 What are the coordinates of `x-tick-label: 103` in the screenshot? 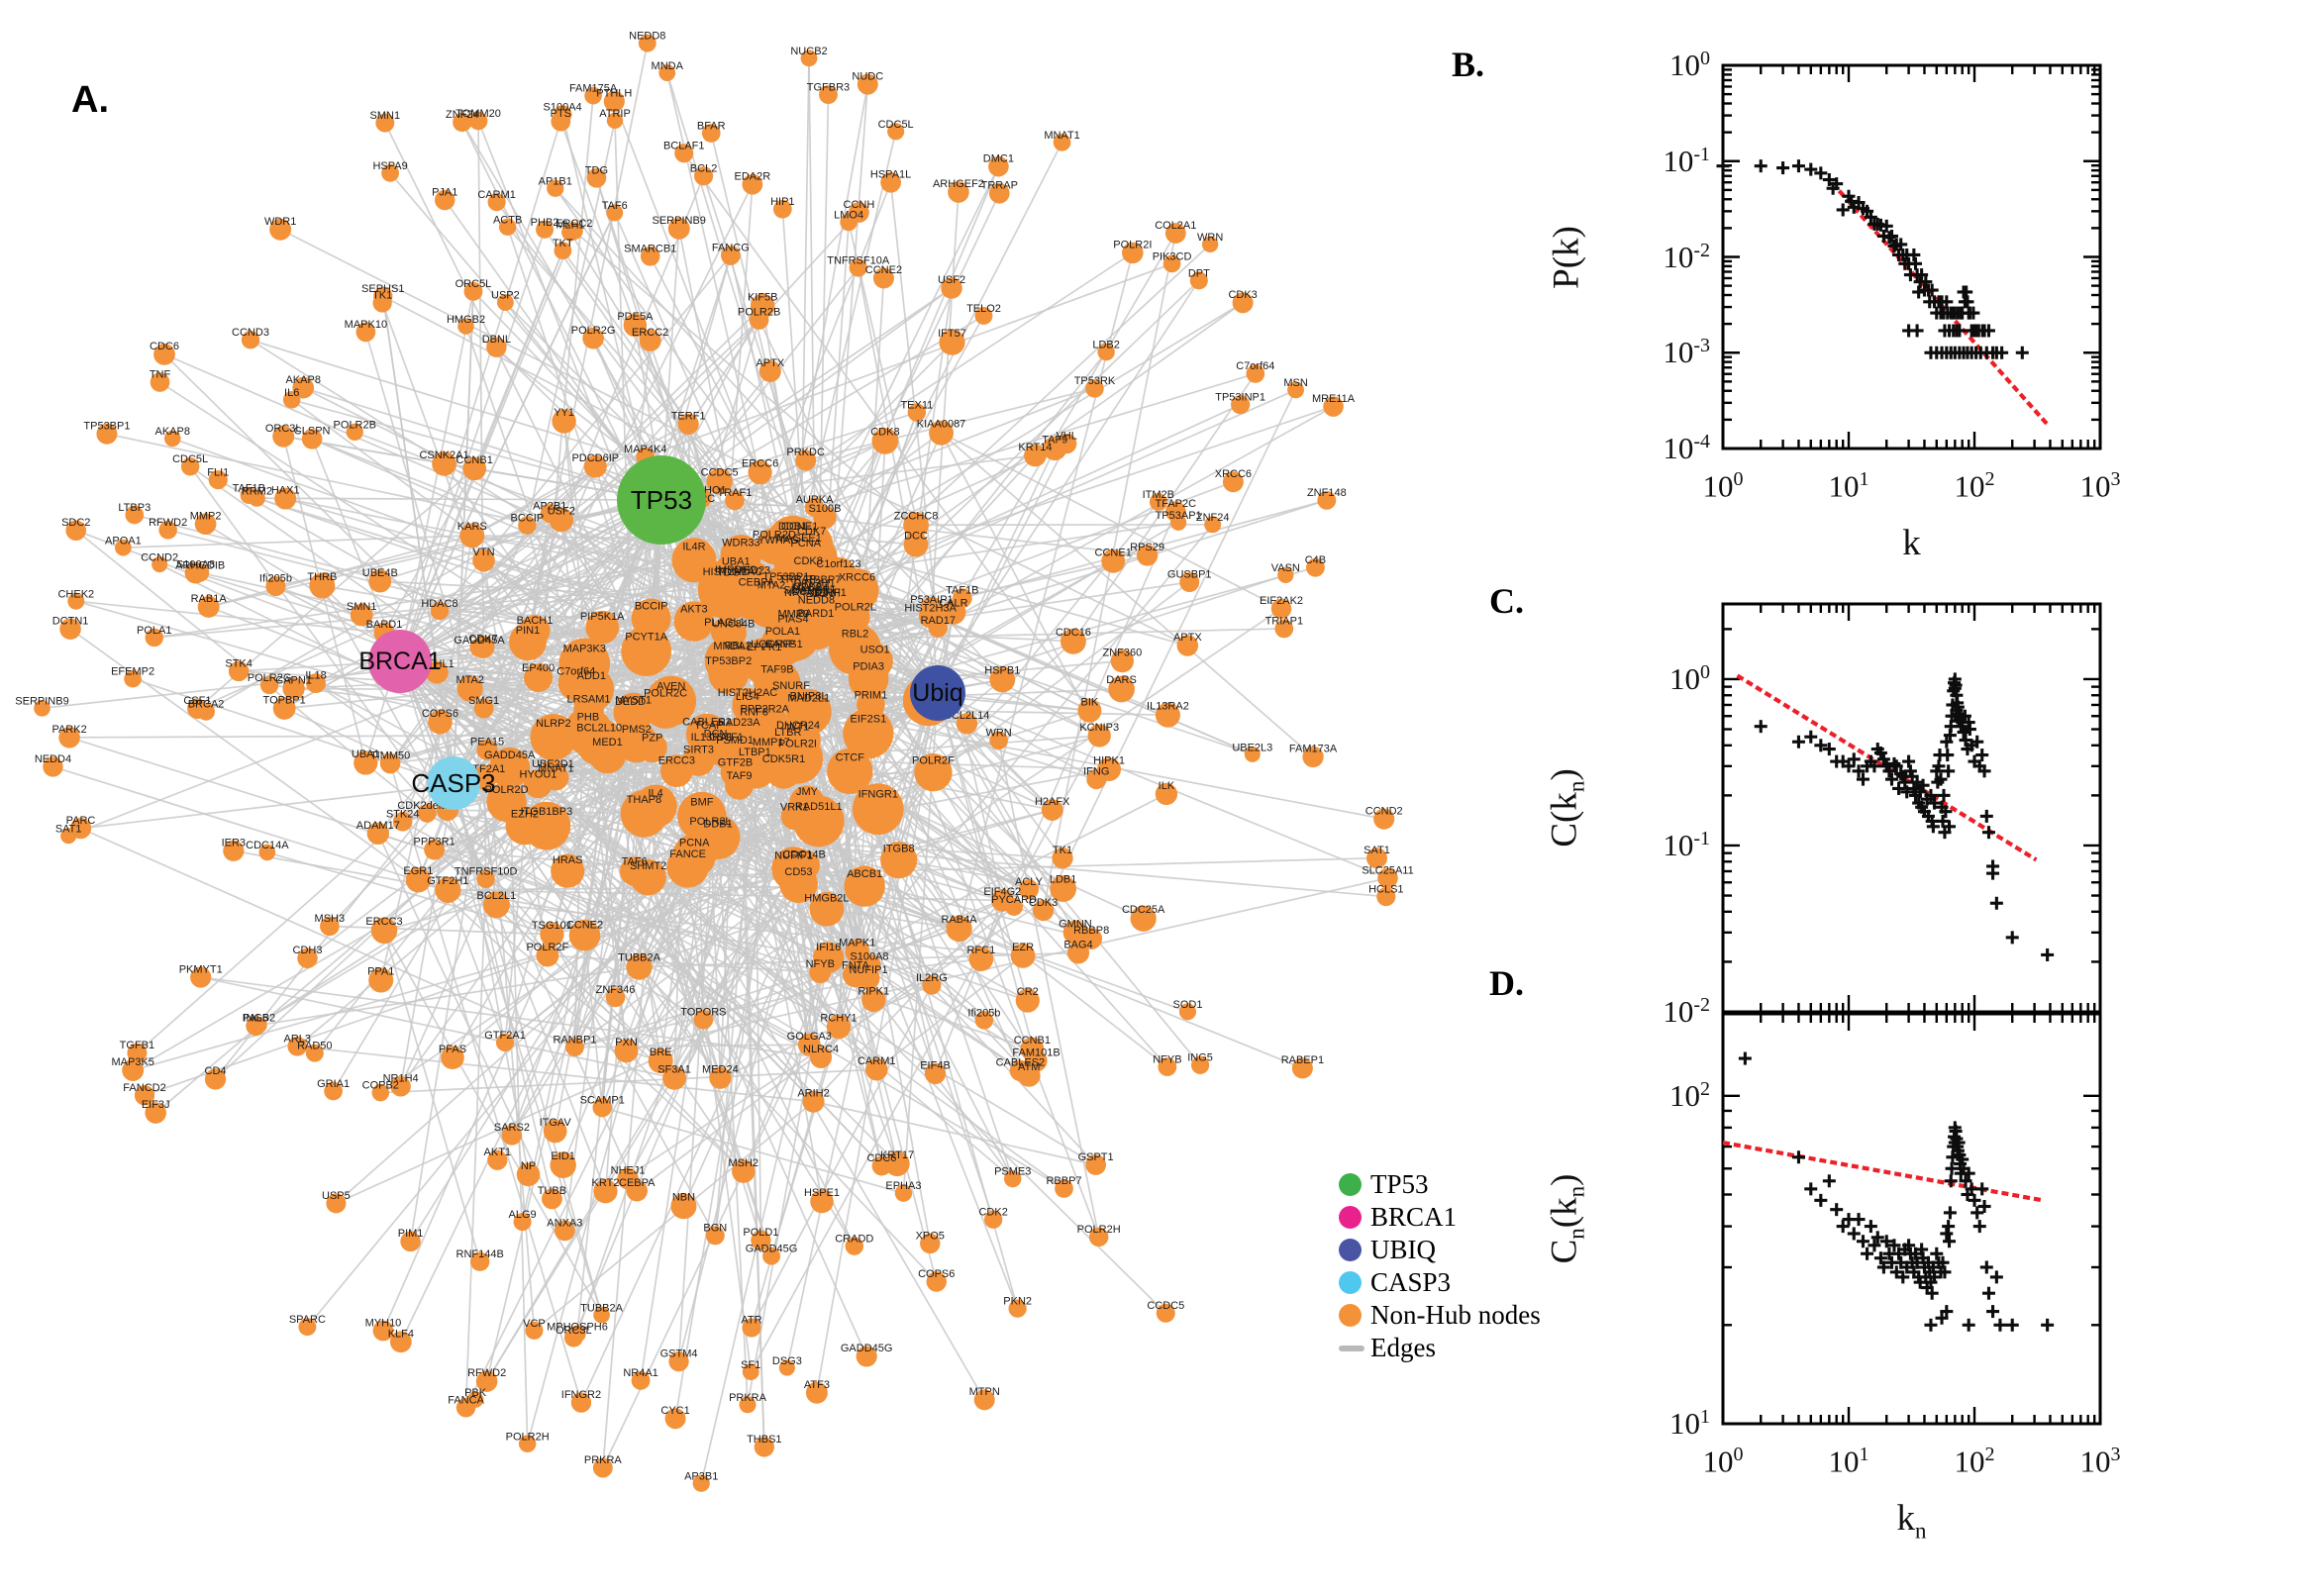 It's located at (2100, 1461).